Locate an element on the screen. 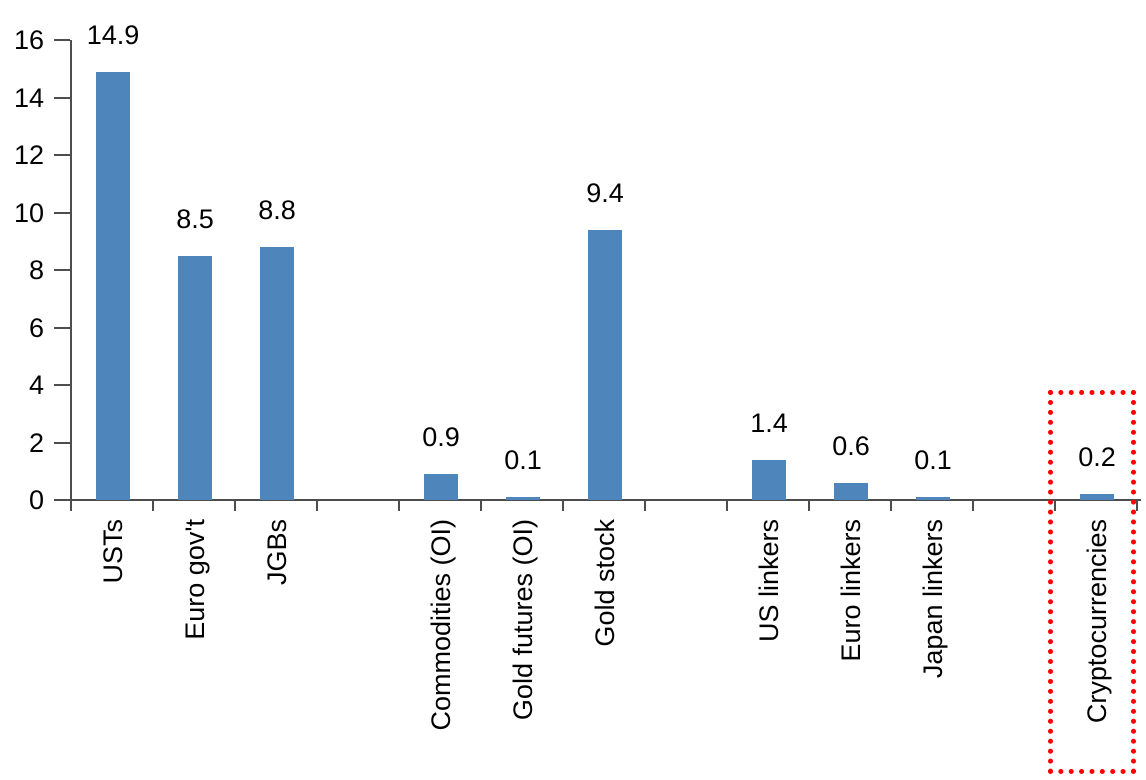 The height and width of the screenshot is (780, 1146). y-axis-tick-label: 0 is located at coordinates (36, 500).